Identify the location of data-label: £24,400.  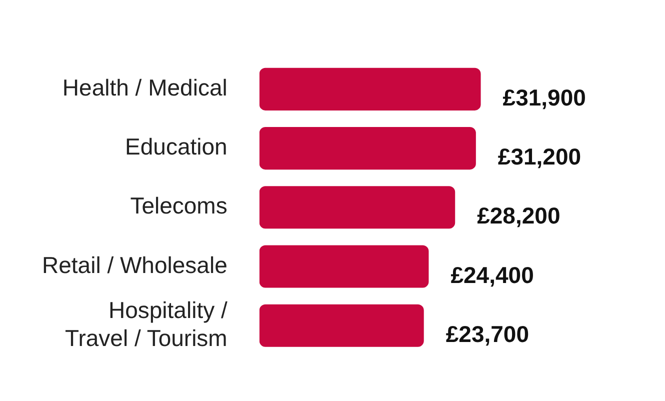
(492, 275).